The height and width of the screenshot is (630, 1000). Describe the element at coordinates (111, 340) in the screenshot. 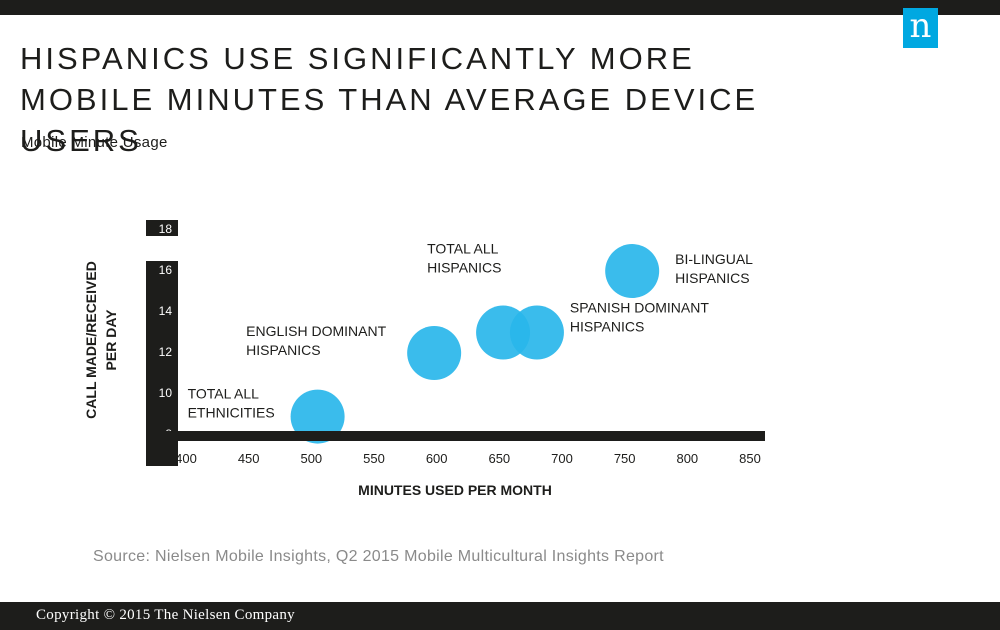

I see `y-axis-title-line: PER DAY` at that location.